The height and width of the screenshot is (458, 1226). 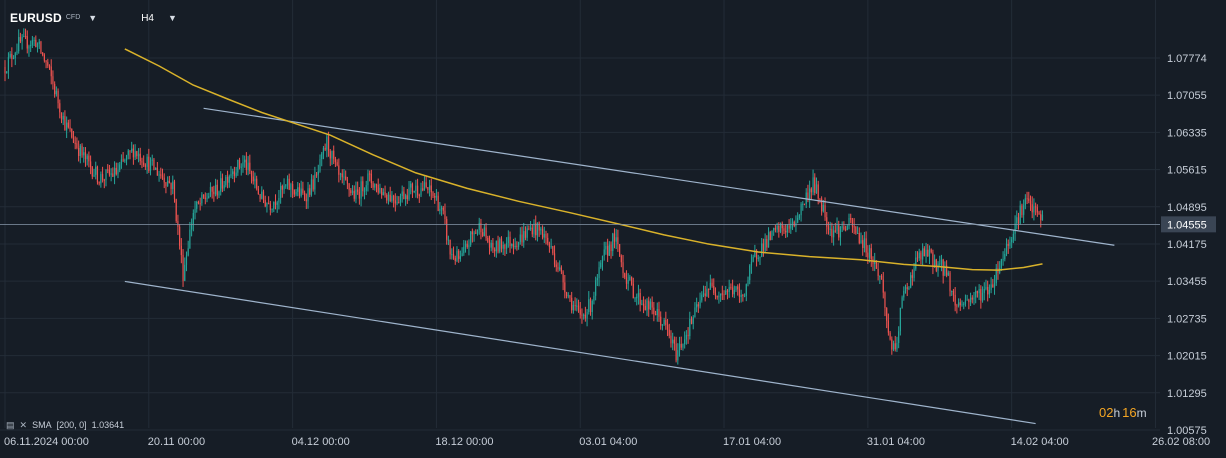 I want to click on x-tick-label: 20.11 00:00, so click(x=176, y=442).